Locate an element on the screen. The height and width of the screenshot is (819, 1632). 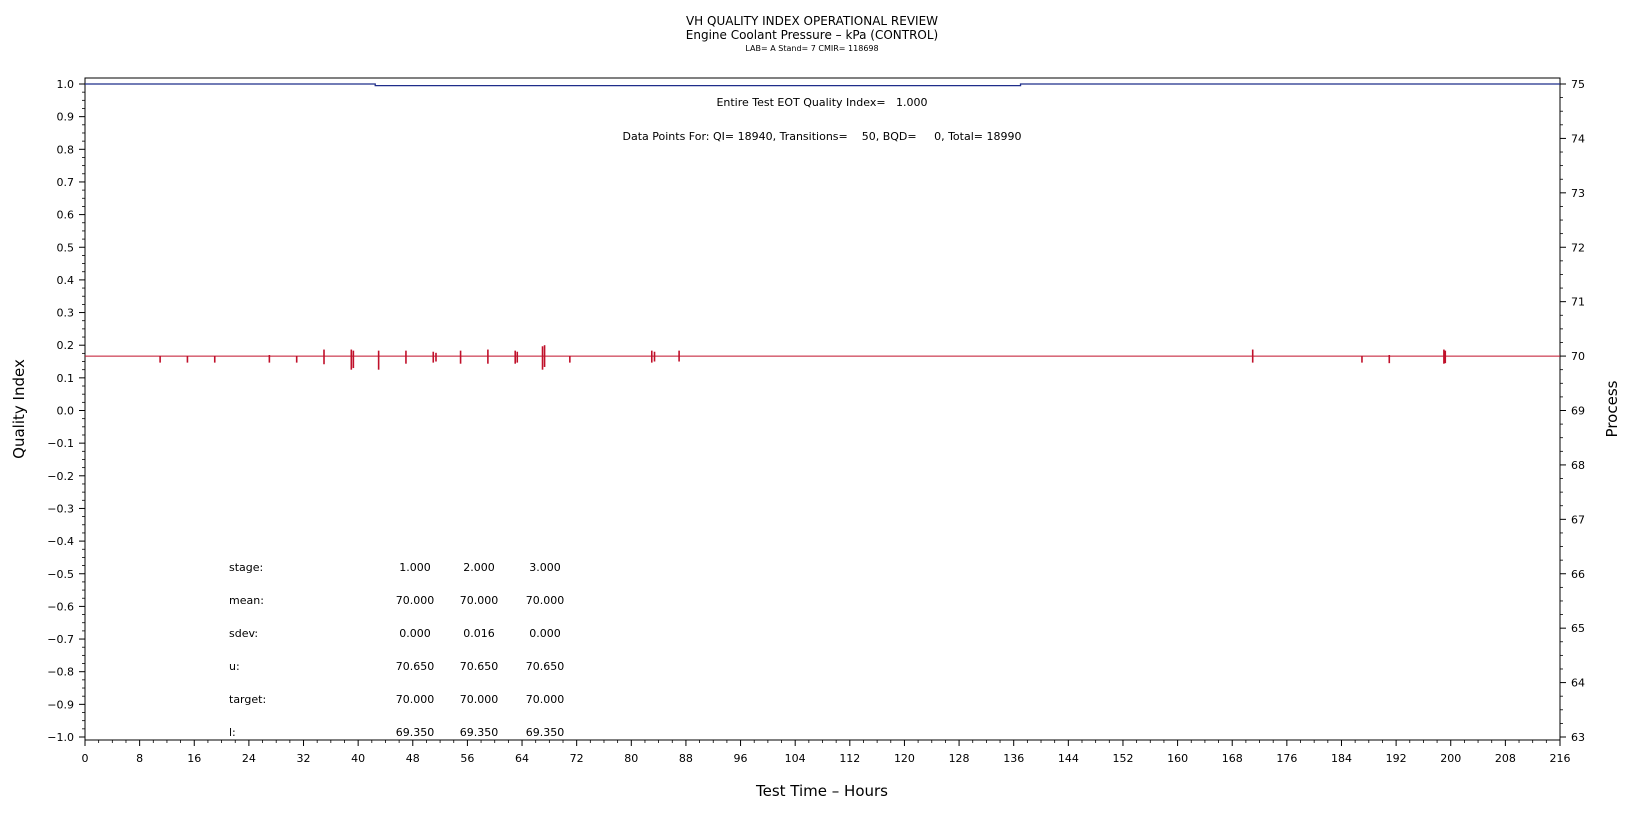
x-tick-label: 72 is located at coordinates (577, 758).